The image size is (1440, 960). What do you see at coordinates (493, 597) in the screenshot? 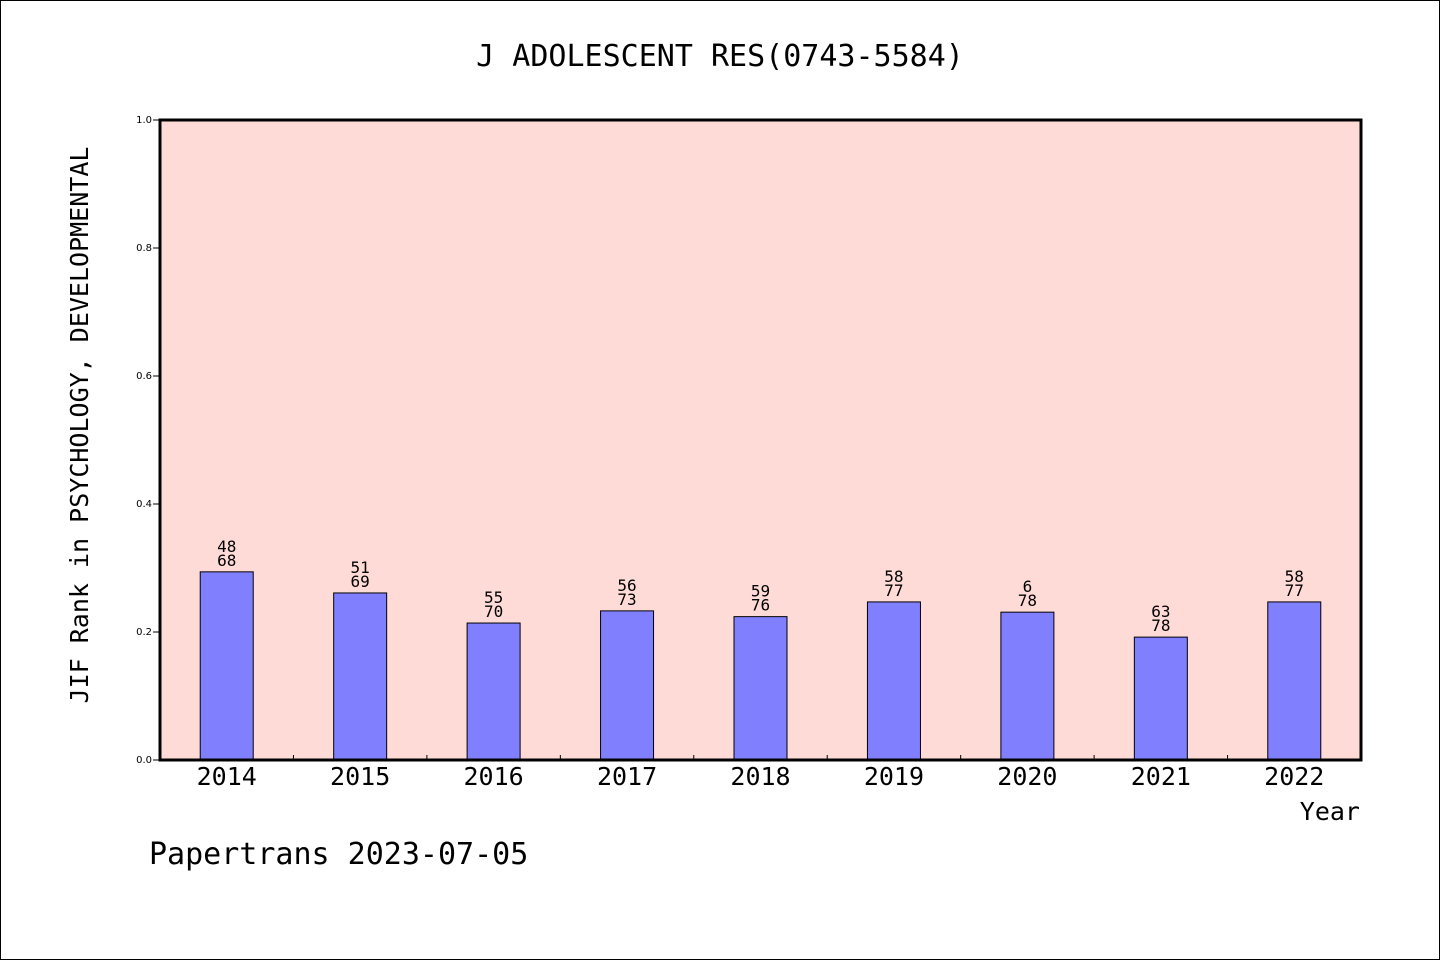
I see `bar-label-rank-2016: 55` at bounding box center [493, 597].